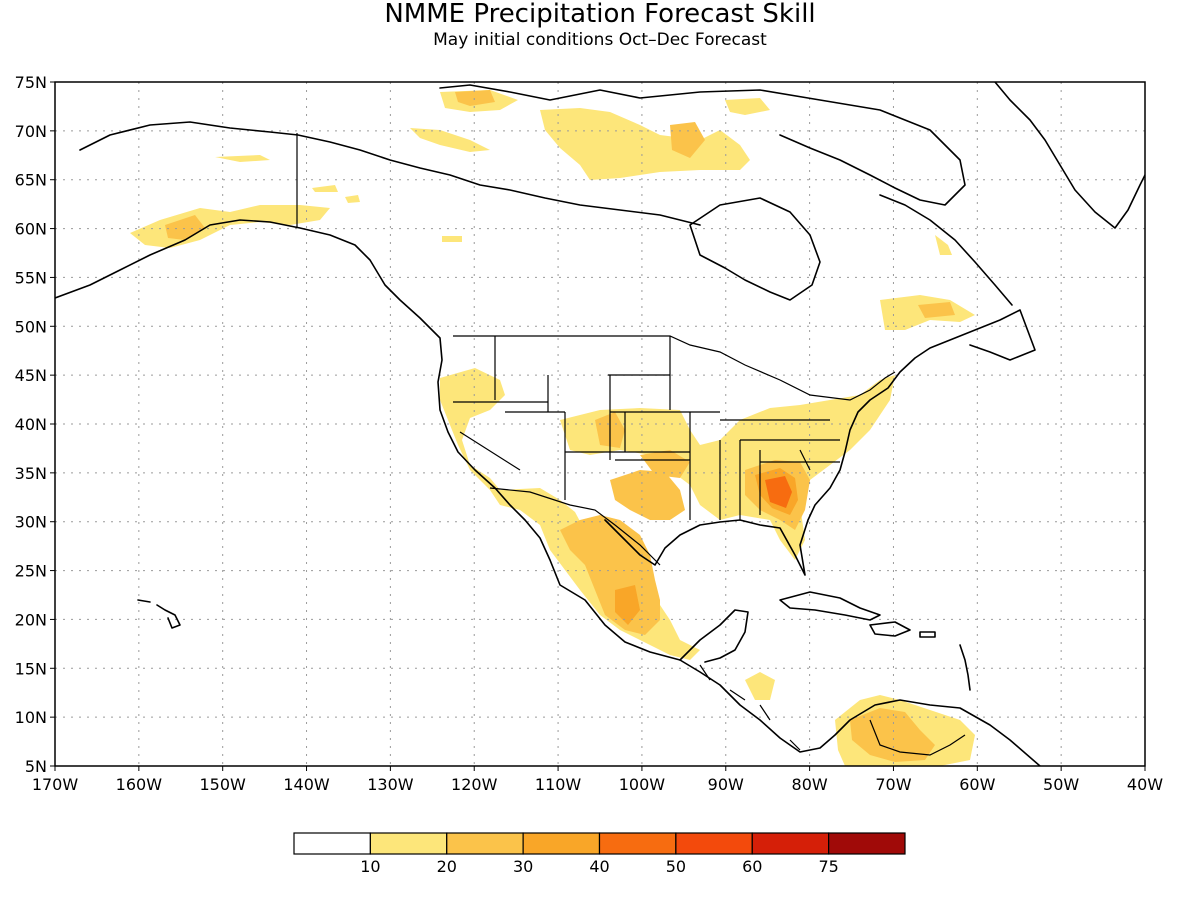 This screenshot has width=1200, height=900. What do you see at coordinates (893, 784) in the screenshot?
I see `lon-tick-label: 70W` at bounding box center [893, 784].